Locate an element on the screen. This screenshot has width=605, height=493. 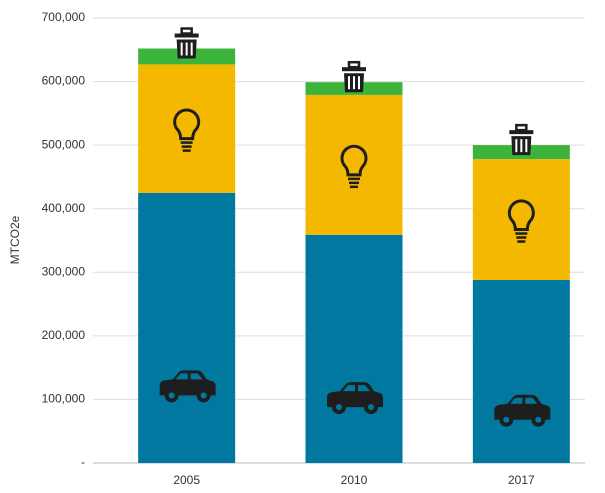
x-tick-label: 2005 is located at coordinates (186, 480).